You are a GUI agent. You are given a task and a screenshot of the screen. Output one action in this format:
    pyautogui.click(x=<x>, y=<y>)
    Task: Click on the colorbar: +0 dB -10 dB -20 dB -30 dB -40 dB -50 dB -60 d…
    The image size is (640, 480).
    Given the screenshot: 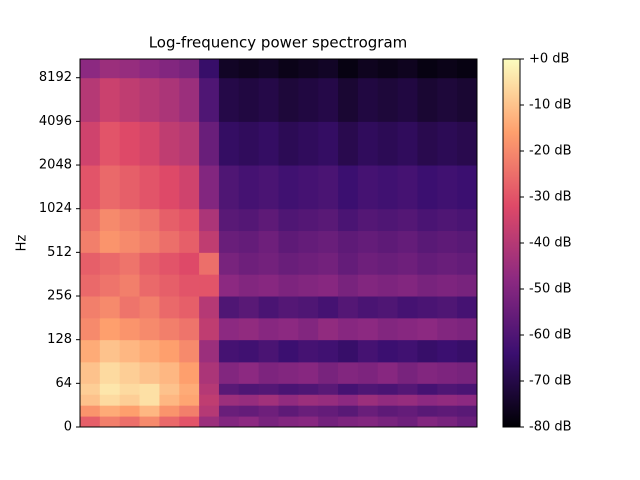 What is the action you would take?
    pyautogui.click(x=537, y=243)
    